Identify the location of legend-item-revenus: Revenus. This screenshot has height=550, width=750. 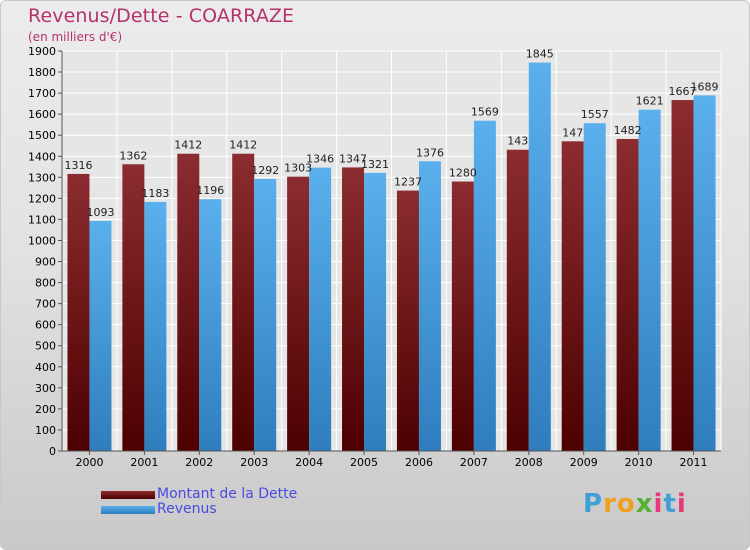
(199, 509).